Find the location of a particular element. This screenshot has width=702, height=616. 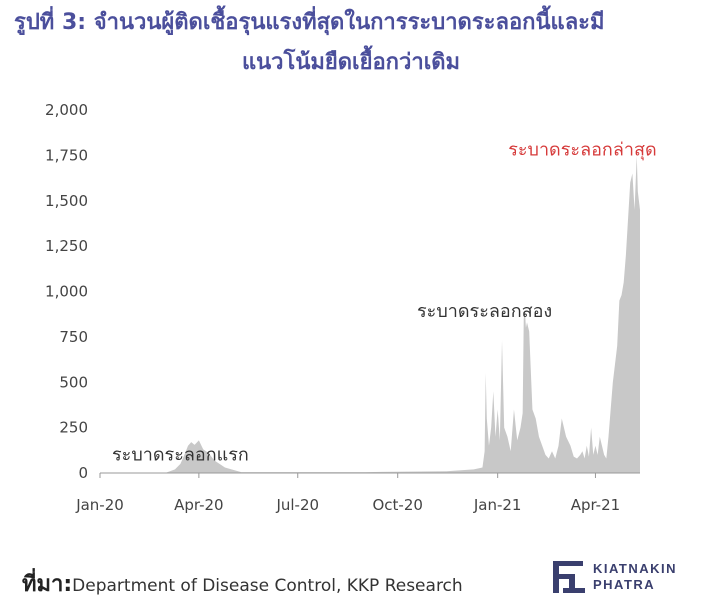

kiatnakin-phatra-logo: KIATNAKIN PHATRA is located at coordinates (621, 577).